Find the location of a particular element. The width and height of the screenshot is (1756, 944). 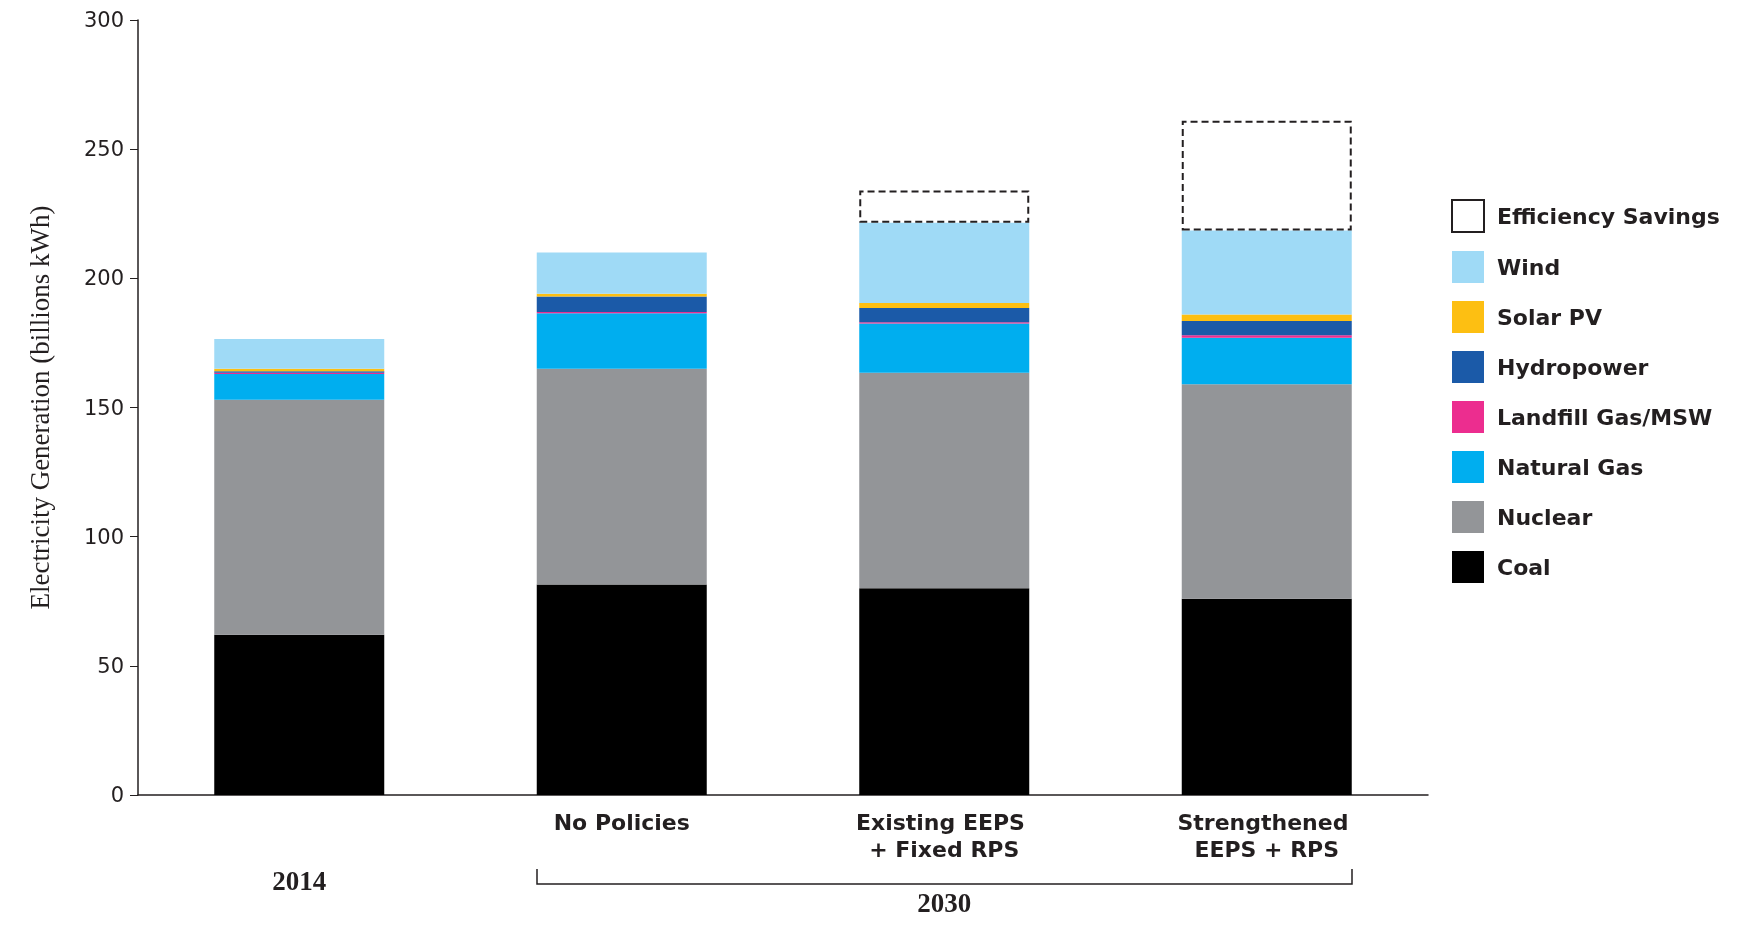

y-tick-label: 150 is located at coordinates (103, 407).